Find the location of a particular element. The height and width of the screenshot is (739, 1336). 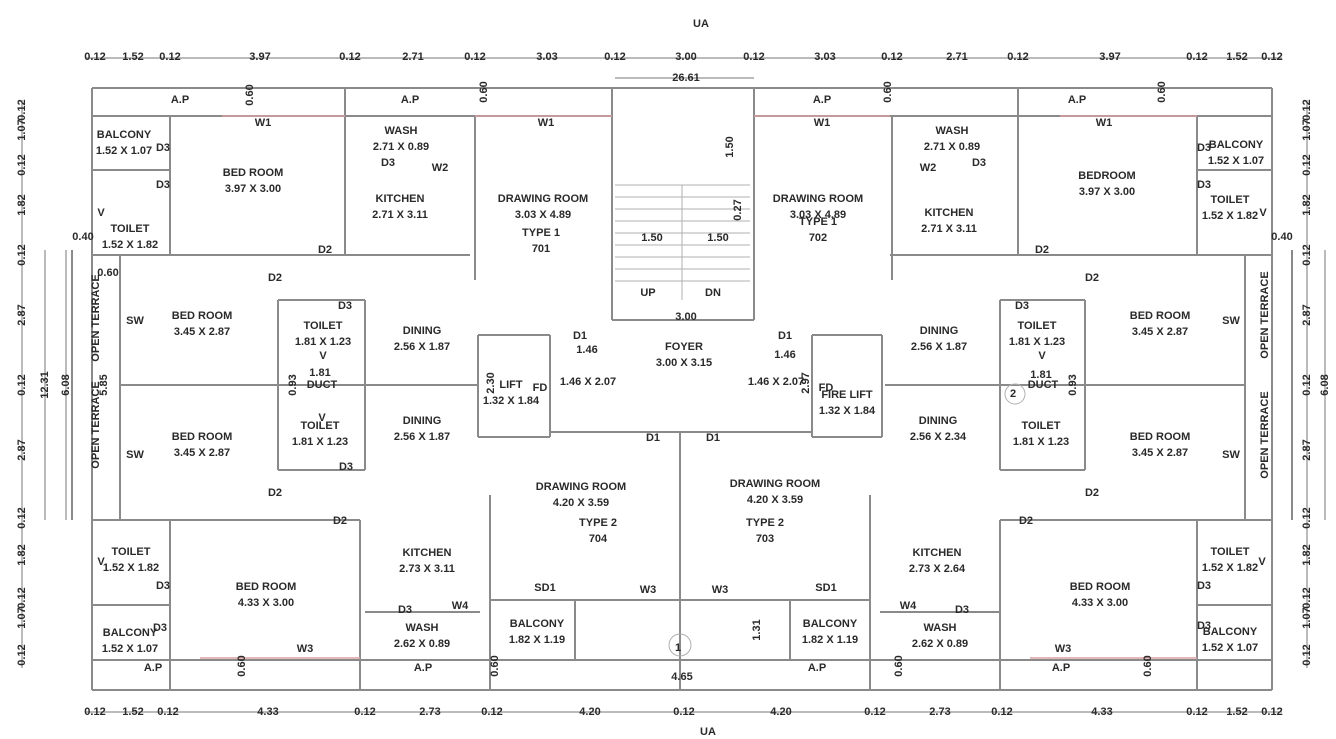

room-label: 2.62 X 0.89 is located at coordinates (940, 644).